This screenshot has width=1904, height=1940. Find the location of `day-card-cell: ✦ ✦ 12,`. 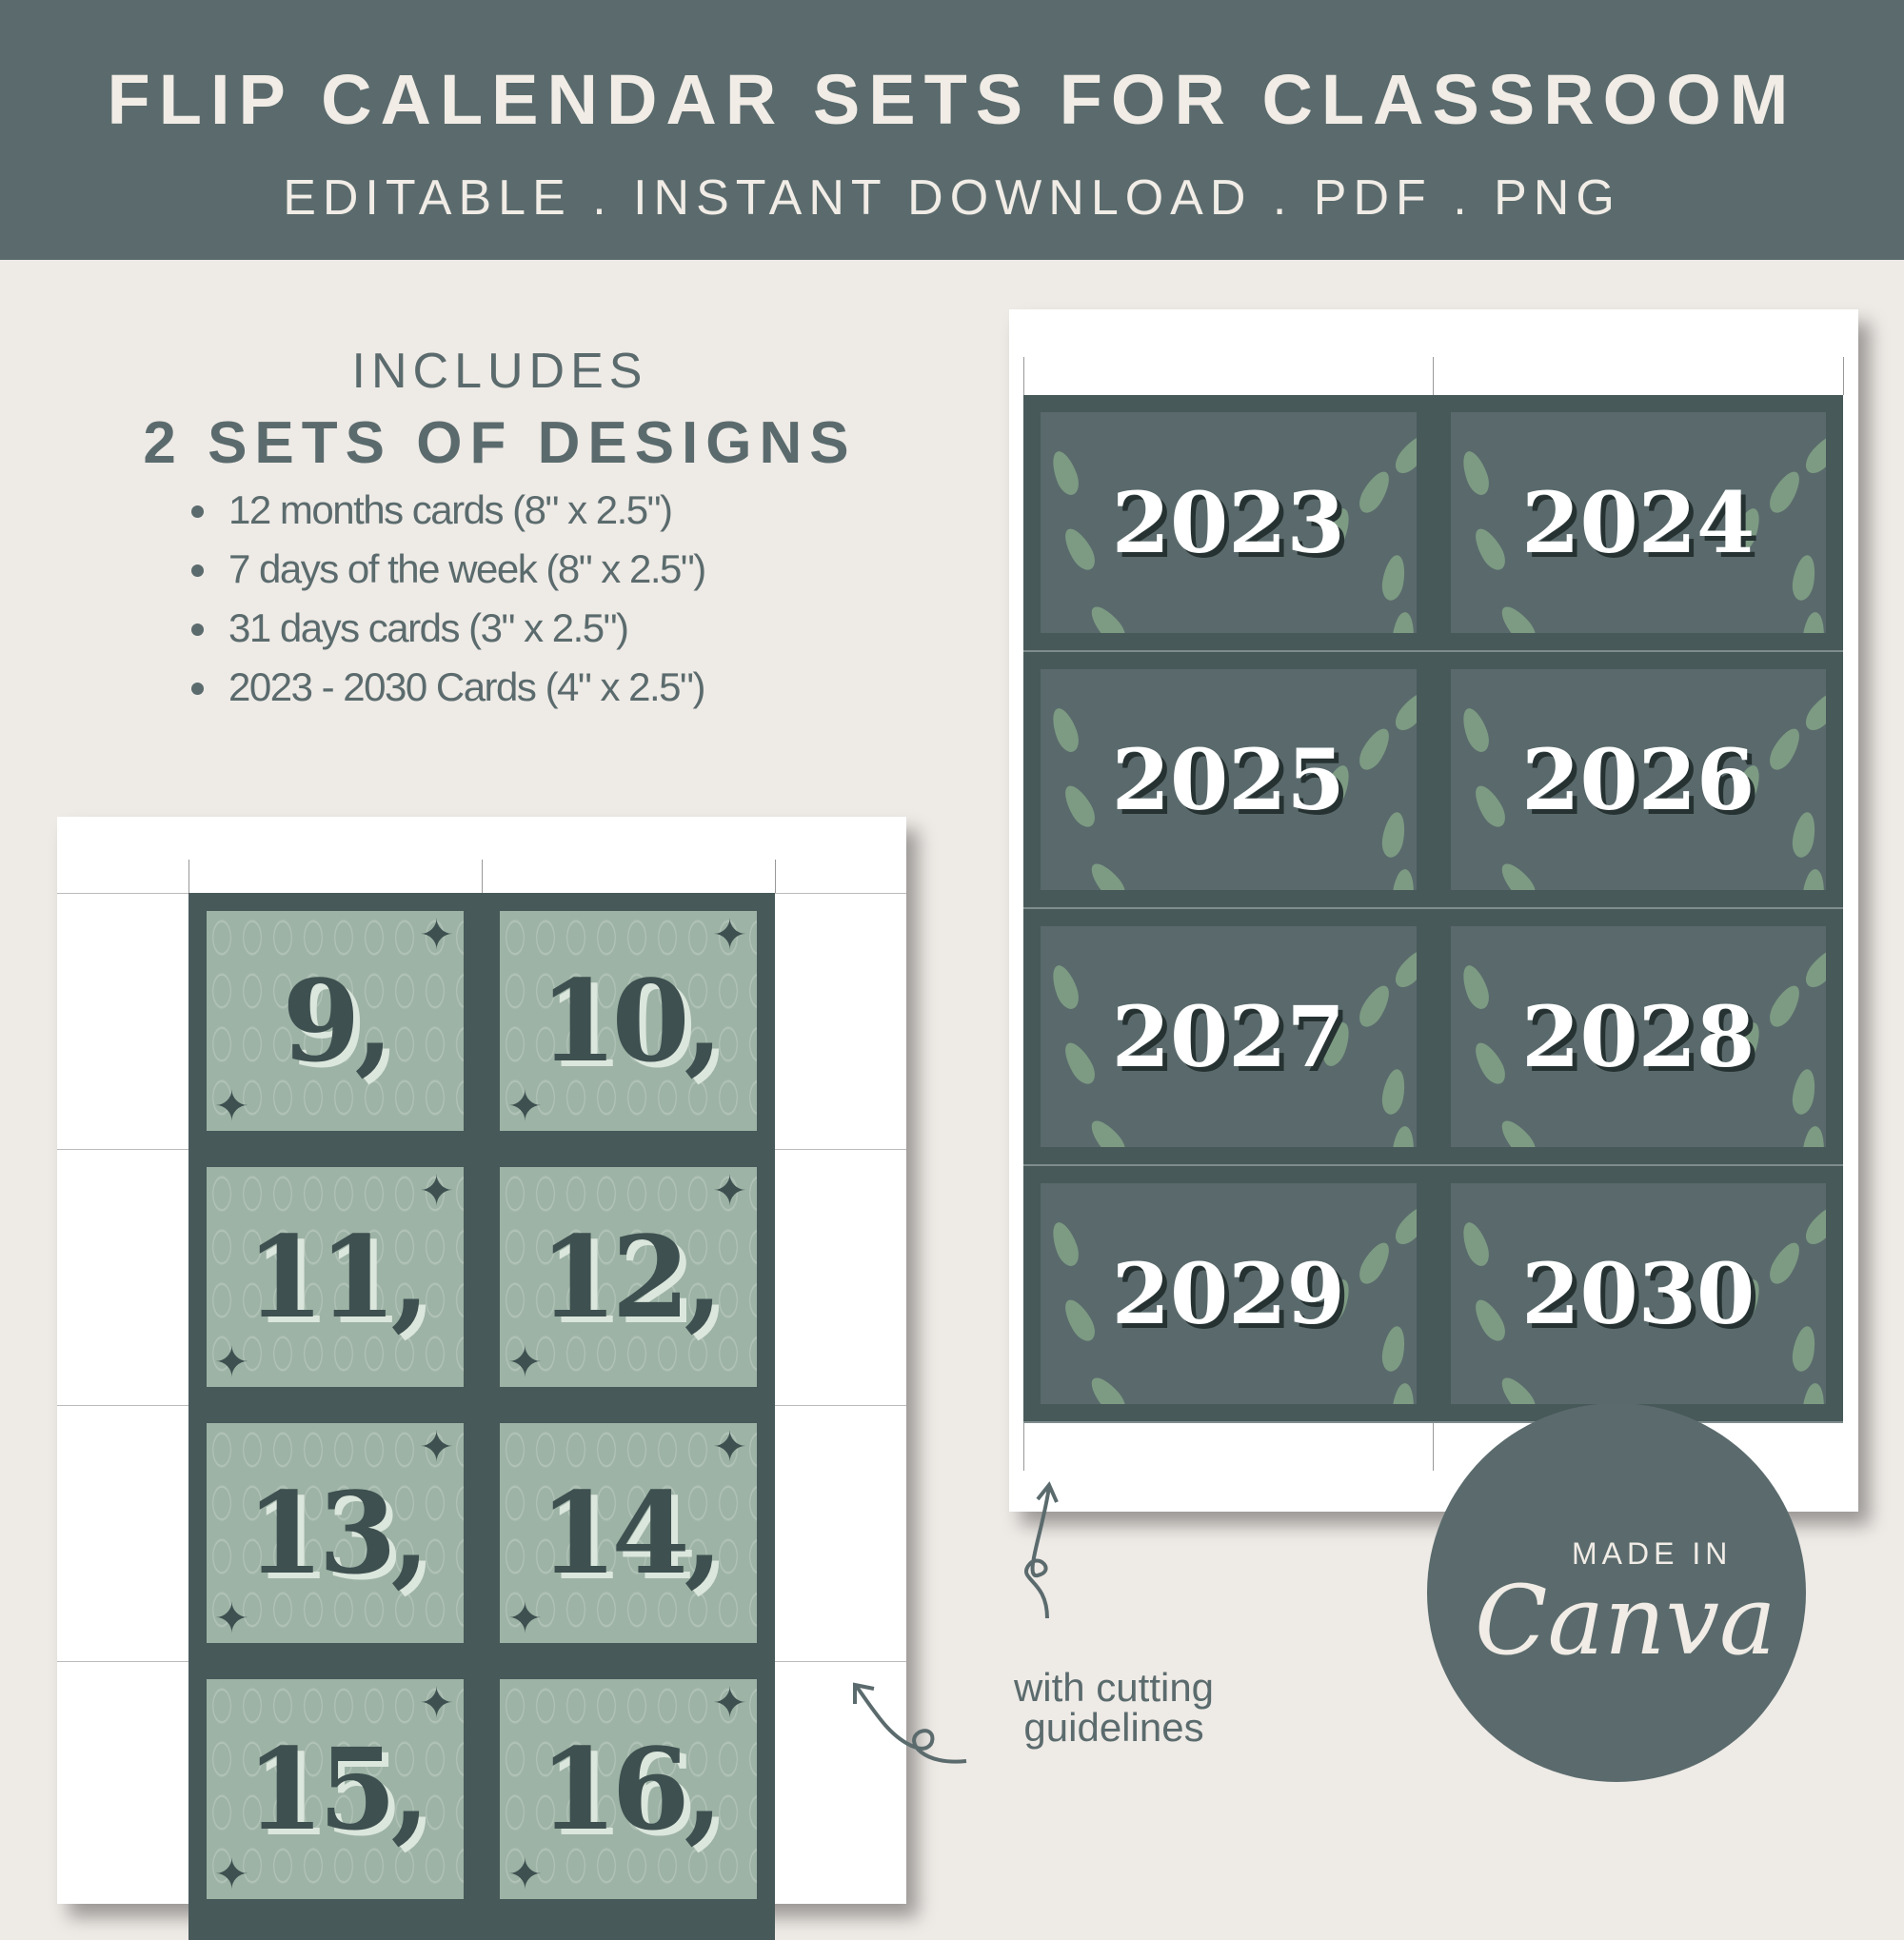

day-card-cell: ✦ ✦ 12, is located at coordinates (628, 1277).